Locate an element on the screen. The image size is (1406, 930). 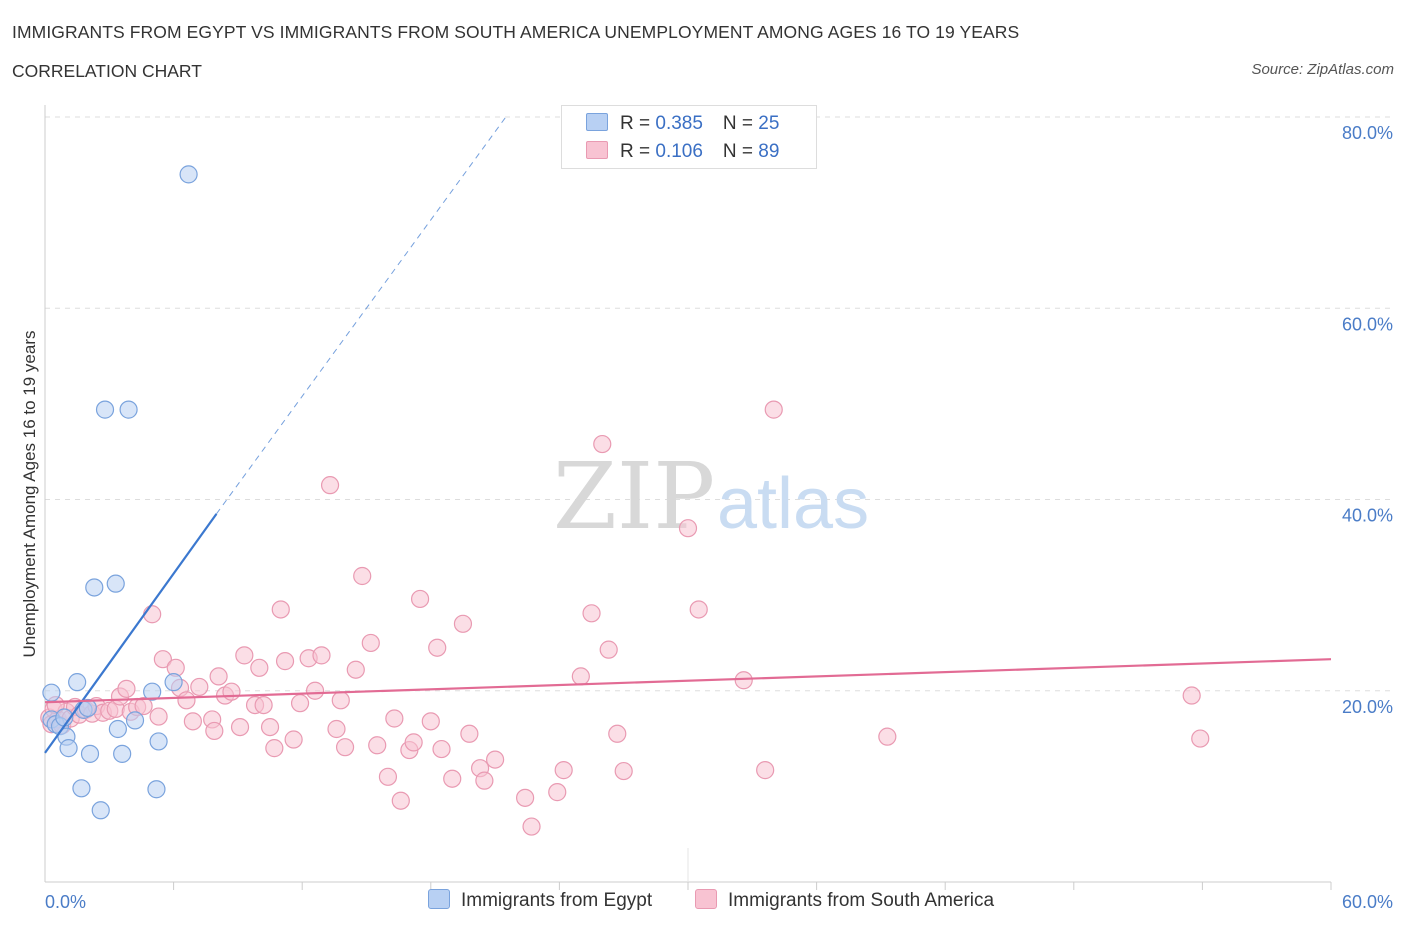
bottom-legend-egypt: Immigrants from Egypt is located at coordinates (540, 900).